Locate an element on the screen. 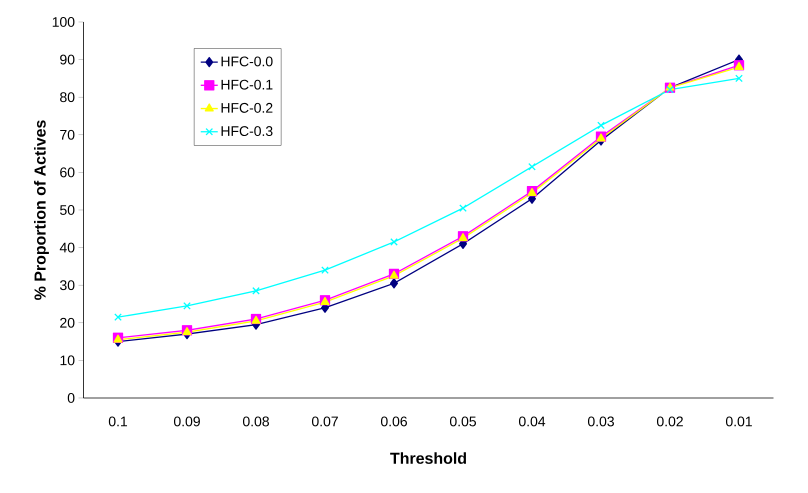 The image size is (808, 493). y-tick-label: 70 is located at coordinates (67, 135).